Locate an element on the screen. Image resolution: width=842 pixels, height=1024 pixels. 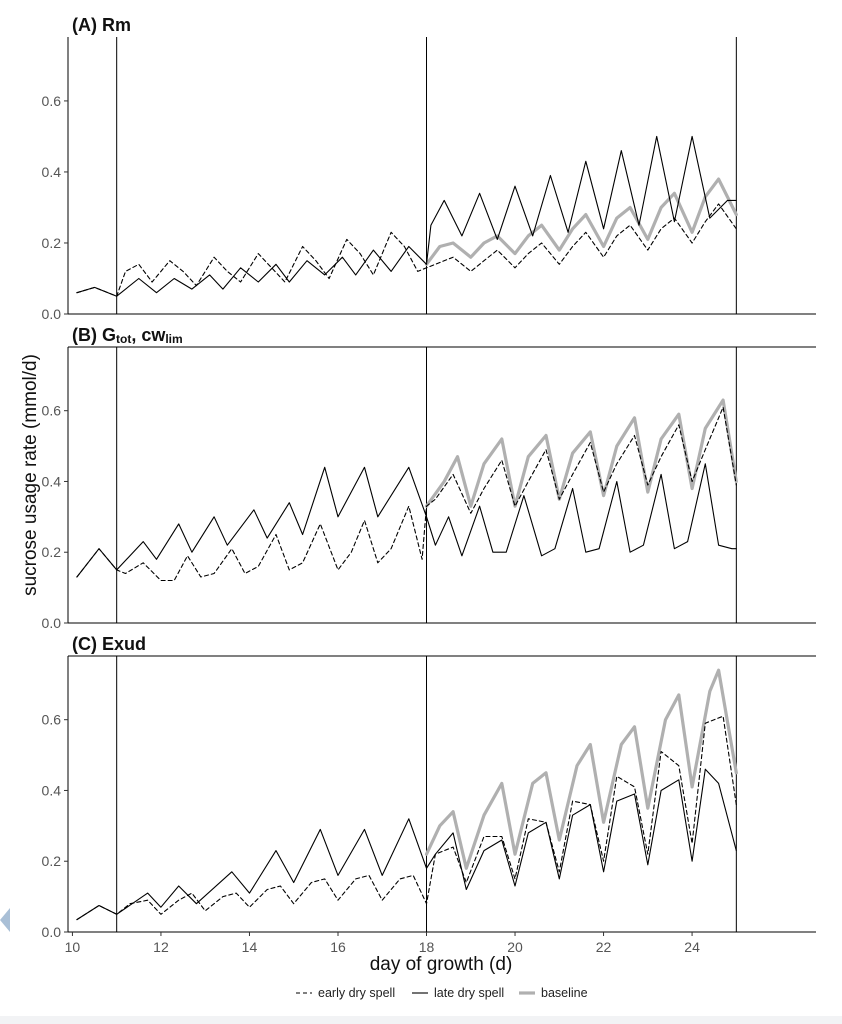
legend-item: late dry spell is located at coordinates (458, 993).